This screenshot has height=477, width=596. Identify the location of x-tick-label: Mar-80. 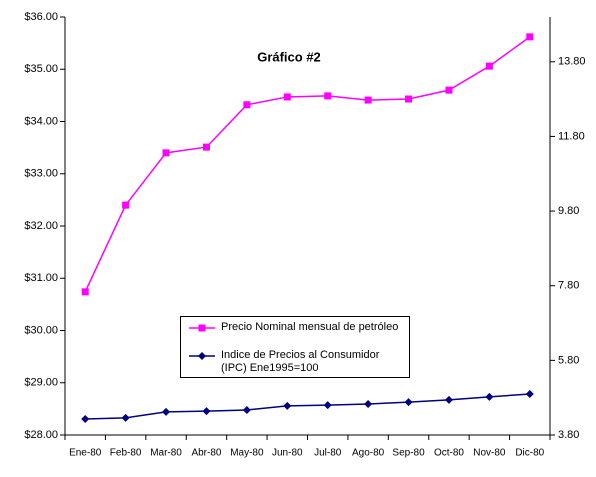
(166, 453).